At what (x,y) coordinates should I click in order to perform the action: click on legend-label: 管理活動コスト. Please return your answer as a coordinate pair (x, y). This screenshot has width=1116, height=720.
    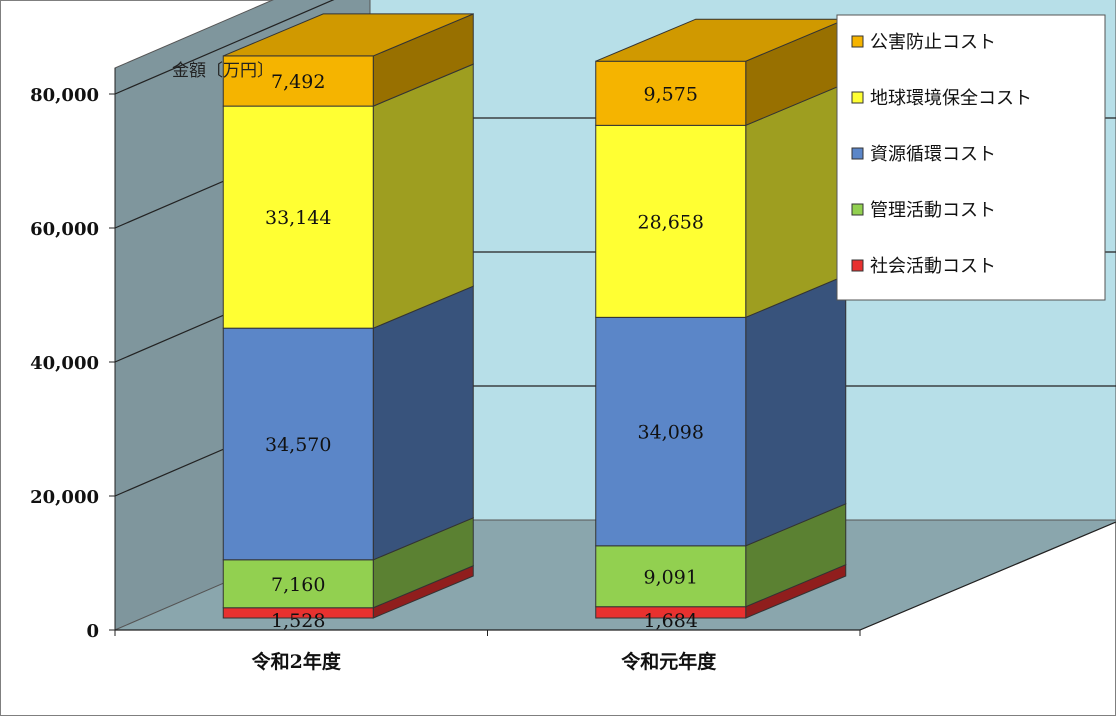
    Looking at the image, I should click on (933, 210).